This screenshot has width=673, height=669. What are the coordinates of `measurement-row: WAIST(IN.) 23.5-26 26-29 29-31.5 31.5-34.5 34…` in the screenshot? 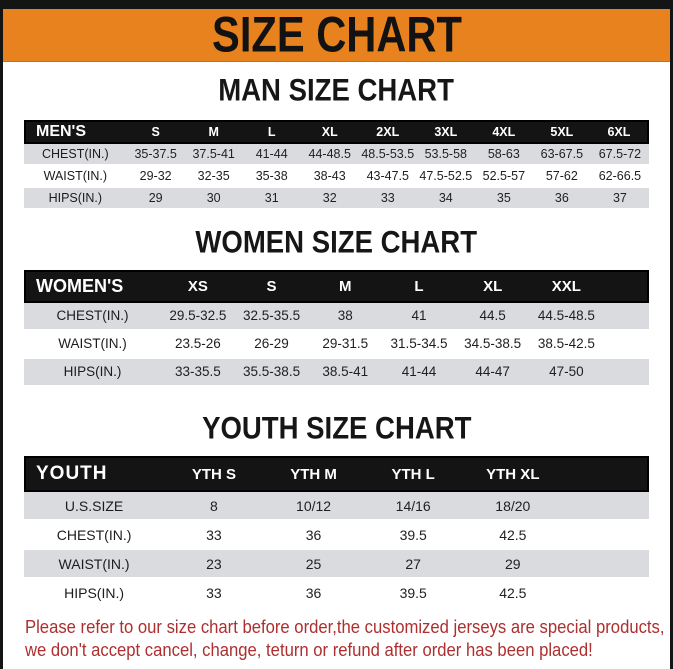 It's located at (336, 345).